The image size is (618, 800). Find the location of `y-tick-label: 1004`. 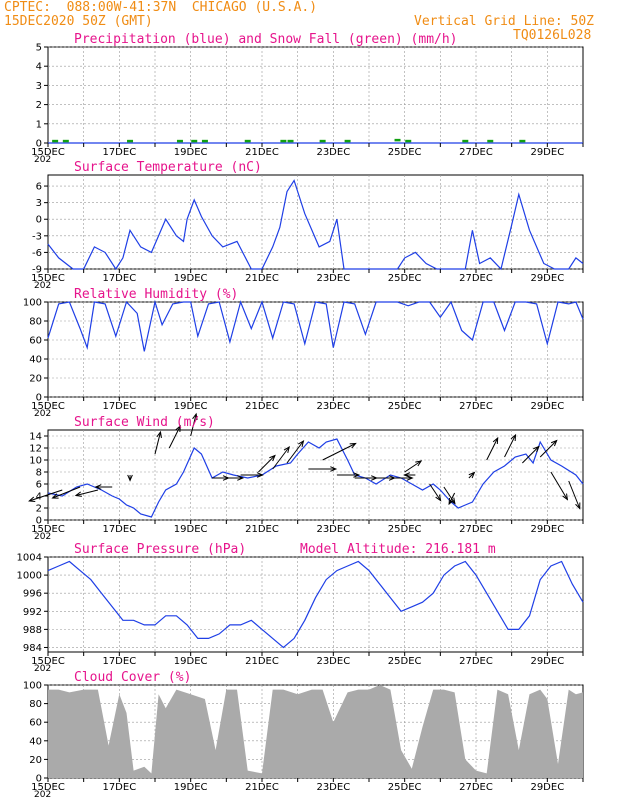

y-tick-label: 1004 is located at coordinates (29, 558).